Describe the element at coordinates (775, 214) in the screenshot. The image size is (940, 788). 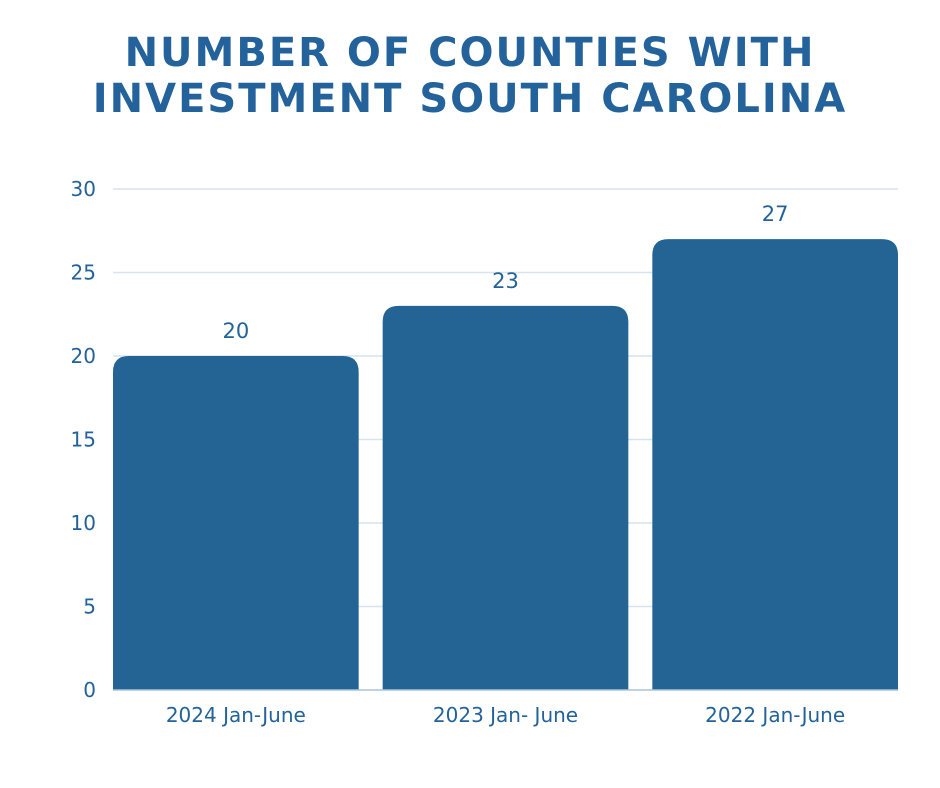
I see `data-label: 27` at that location.